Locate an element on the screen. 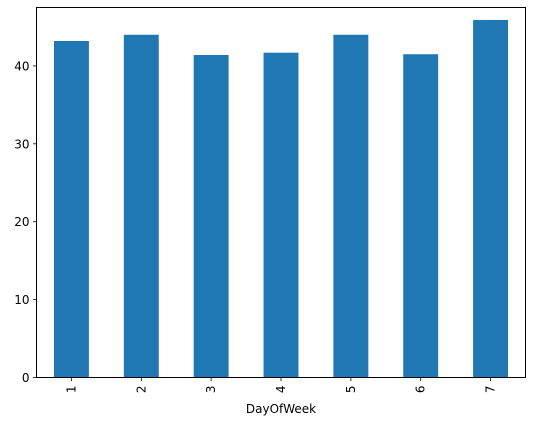  x-tick-label: 3 is located at coordinates (211, 390).